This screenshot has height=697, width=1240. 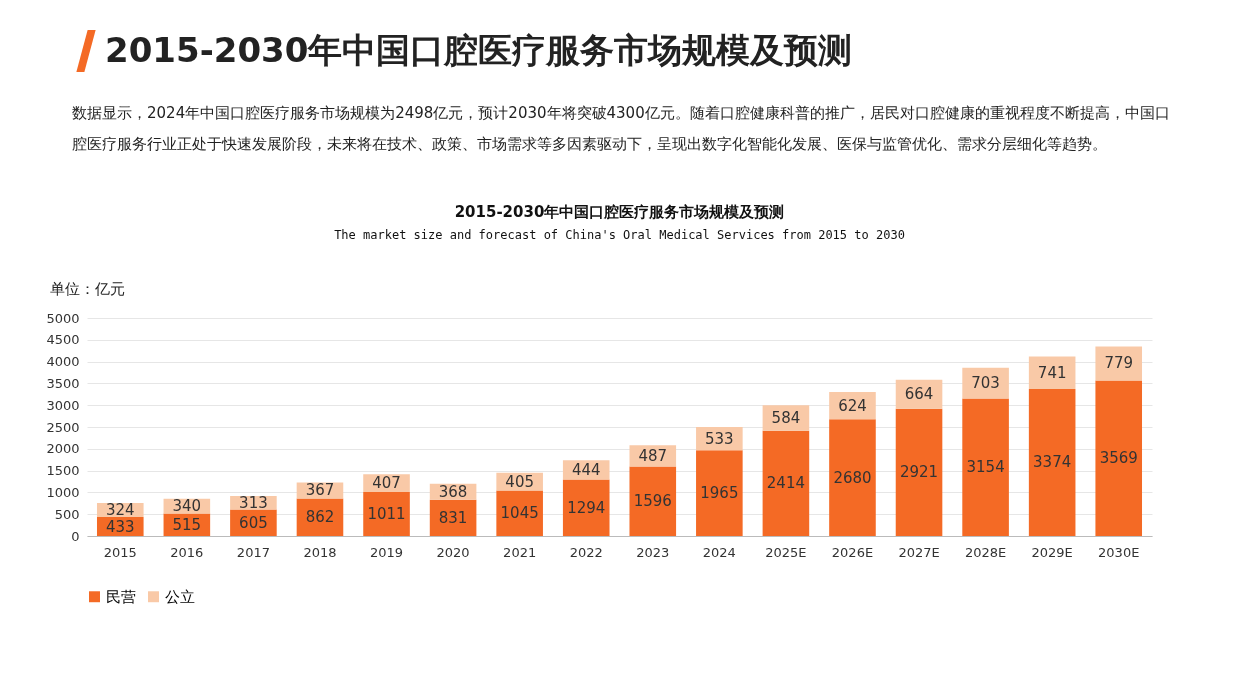 I want to click on x-tick-label: 2020, so click(x=453, y=552).